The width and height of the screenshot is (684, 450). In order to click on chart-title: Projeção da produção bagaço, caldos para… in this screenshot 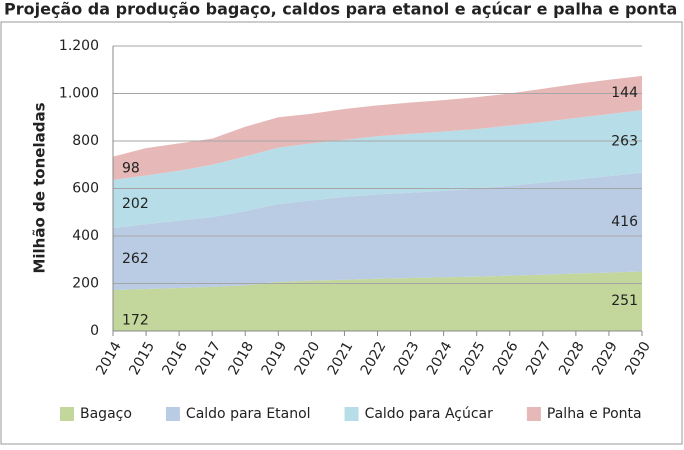, I will do `click(340, 9)`.